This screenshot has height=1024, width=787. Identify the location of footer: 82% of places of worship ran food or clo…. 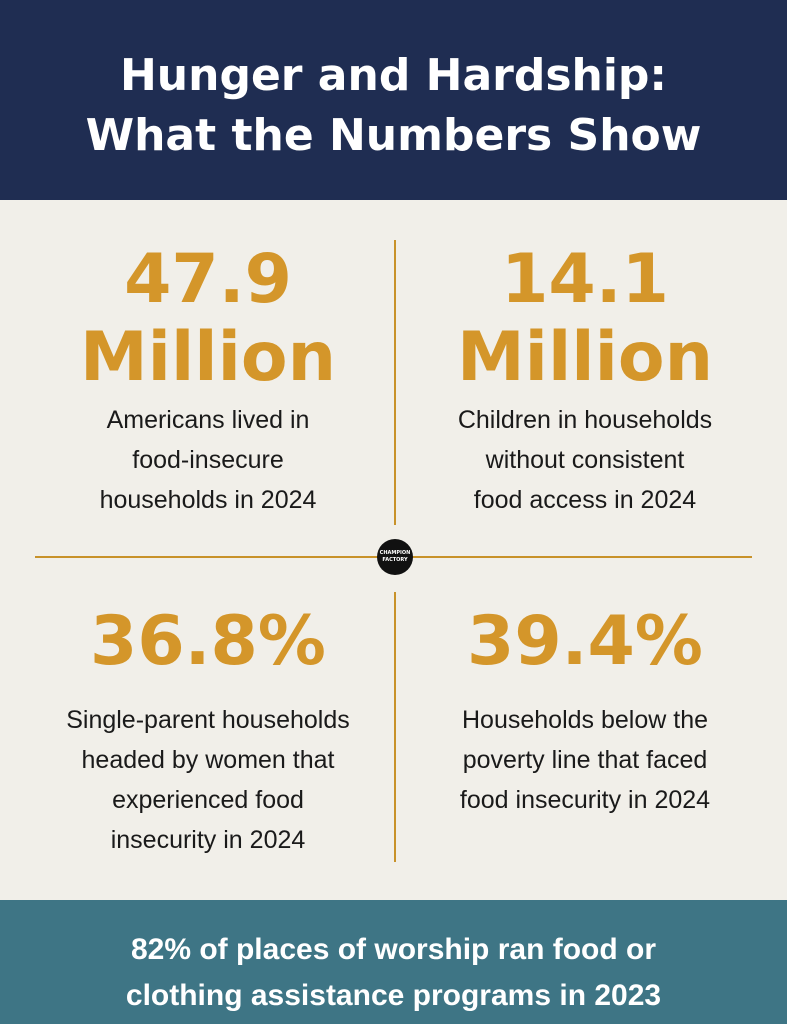
(393, 962).